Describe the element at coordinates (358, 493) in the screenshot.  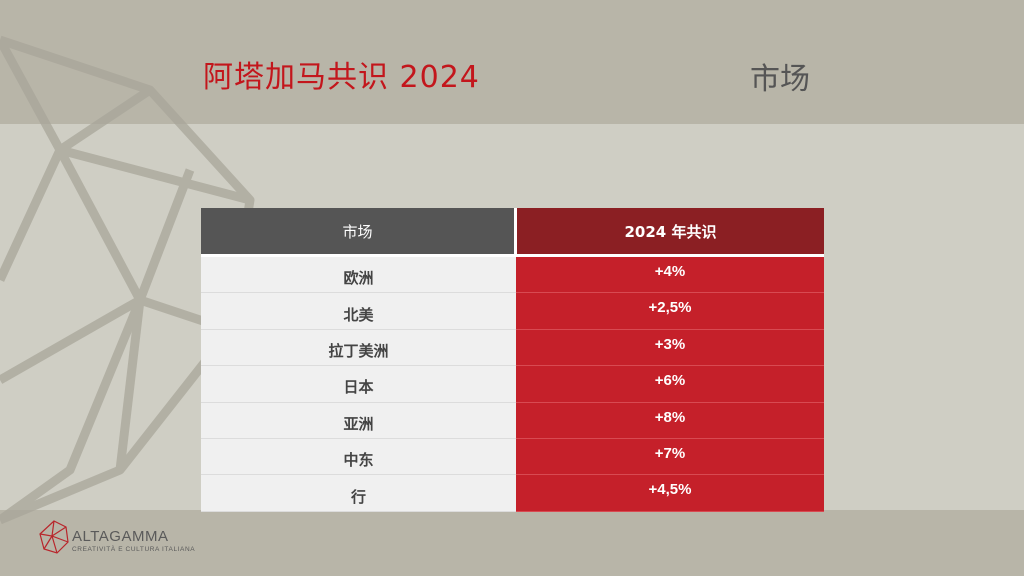
I see `market-cell: 行` at that location.